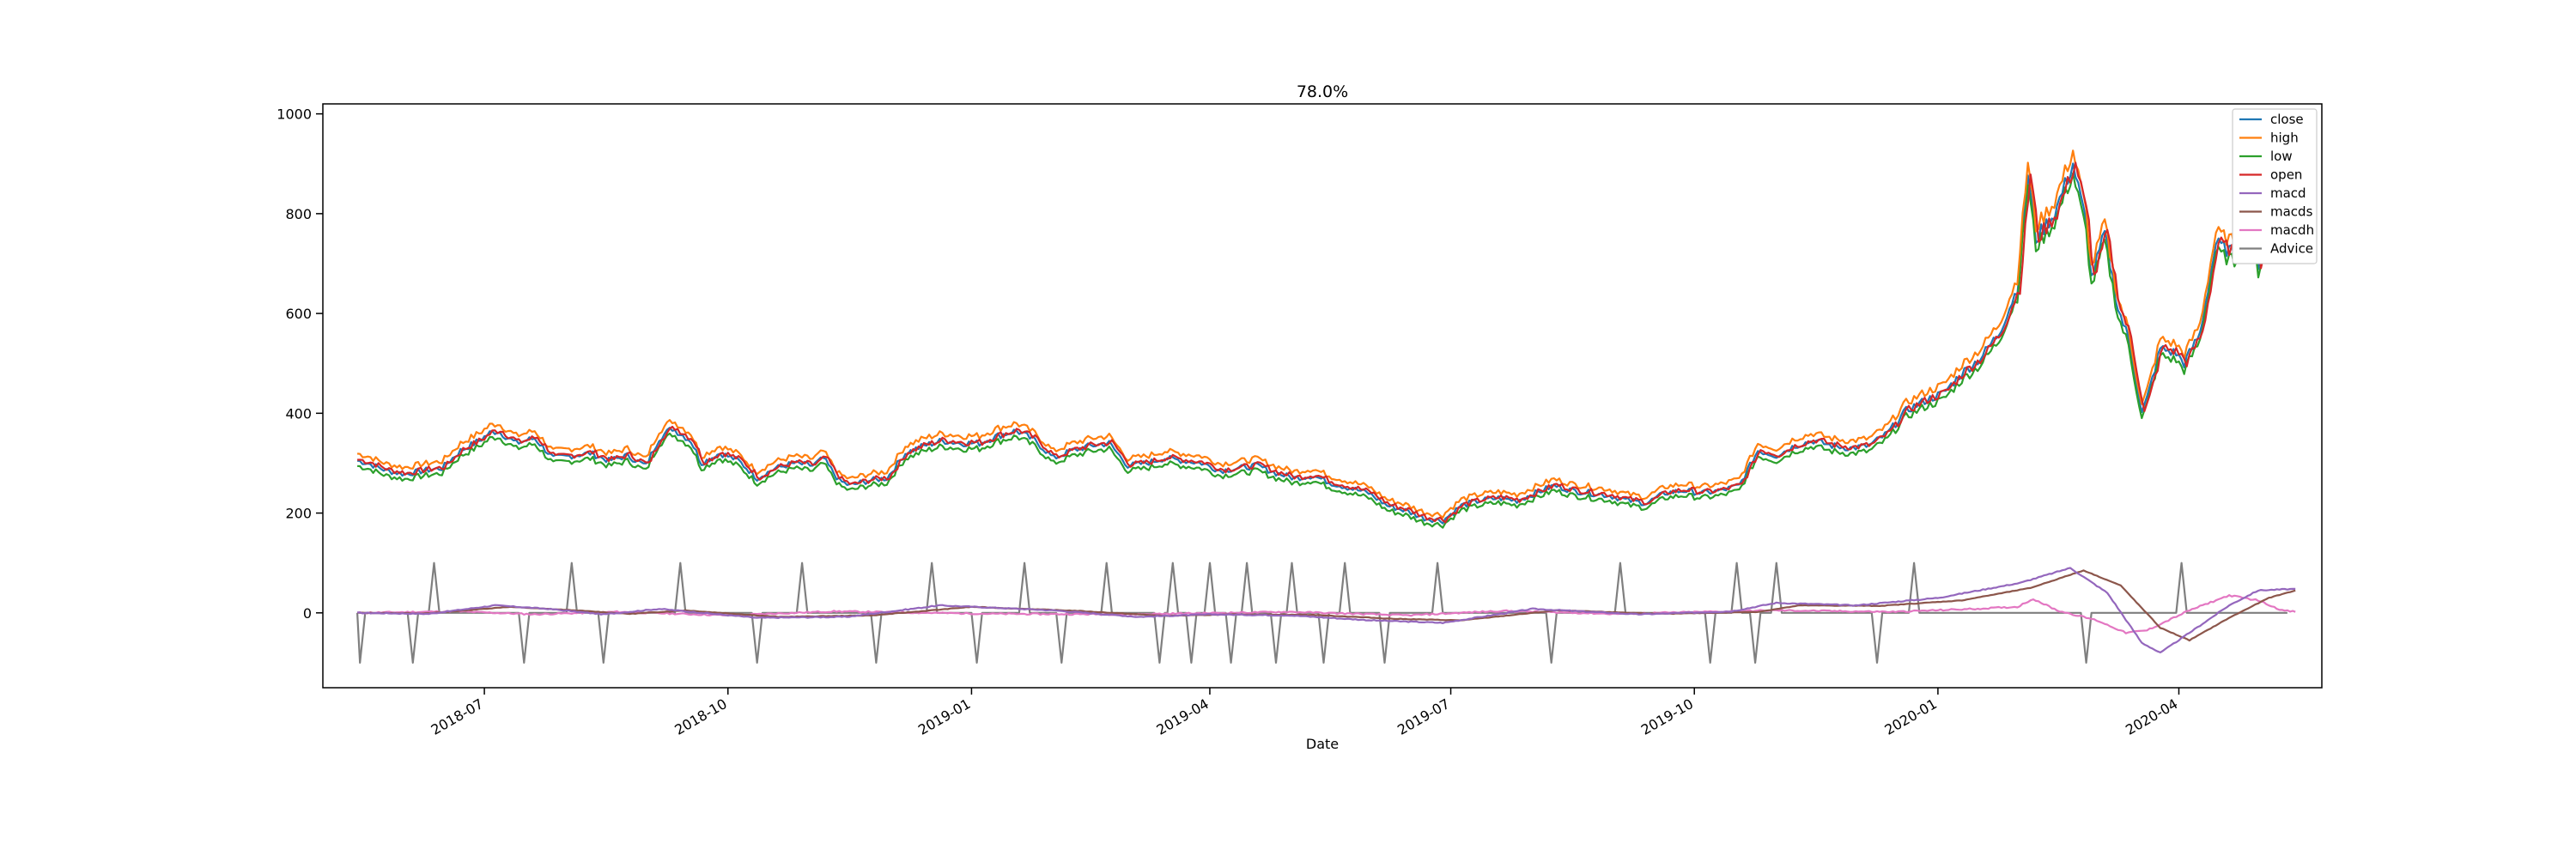  I want to click on legend-label-macds: macds, so click(2291, 212).